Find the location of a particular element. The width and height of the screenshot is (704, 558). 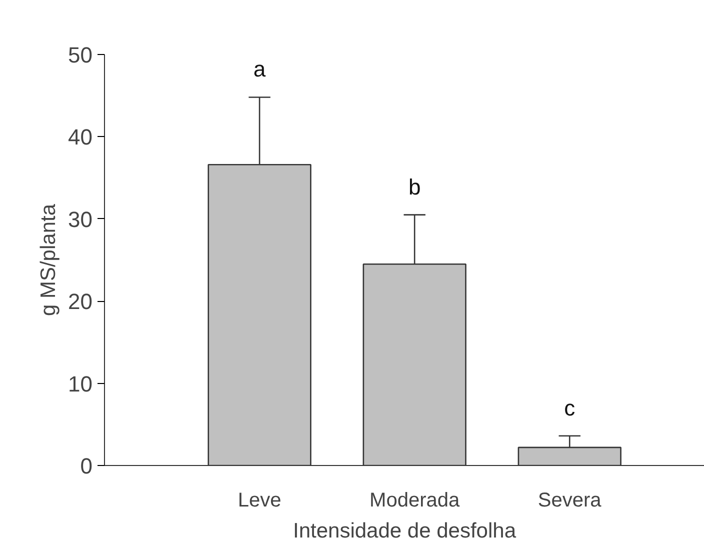

y-tick-label: 50 is located at coordinates (80, 55).